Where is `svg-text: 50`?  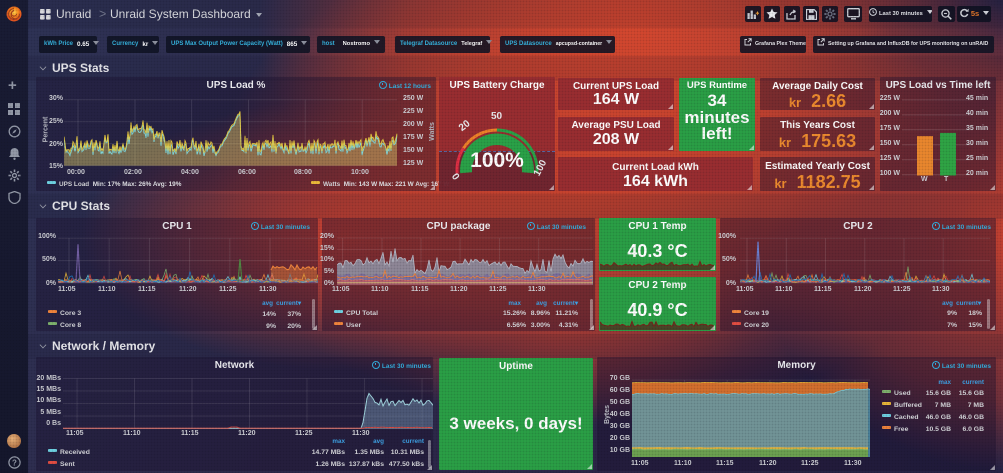
svg-text: 50 is located at coordinates (497, 116).